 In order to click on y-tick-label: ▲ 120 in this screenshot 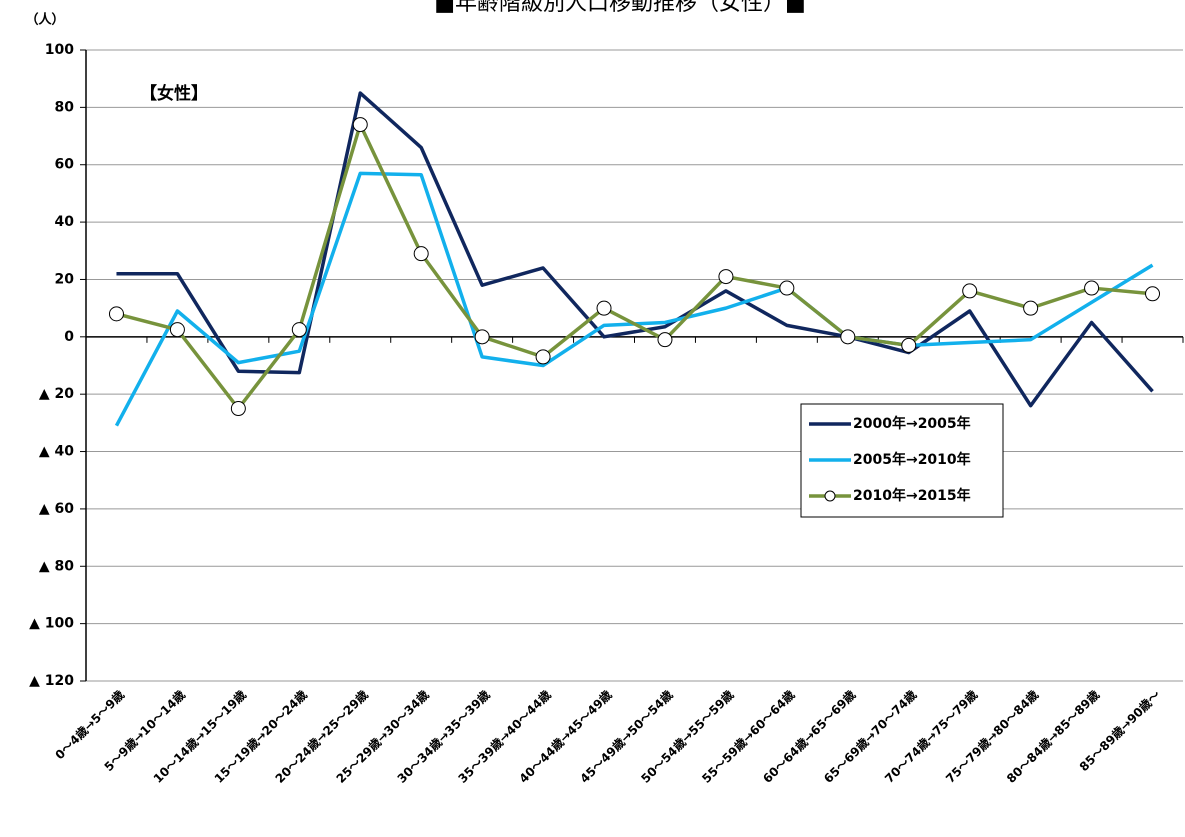, I will do `click(51, 681)`.